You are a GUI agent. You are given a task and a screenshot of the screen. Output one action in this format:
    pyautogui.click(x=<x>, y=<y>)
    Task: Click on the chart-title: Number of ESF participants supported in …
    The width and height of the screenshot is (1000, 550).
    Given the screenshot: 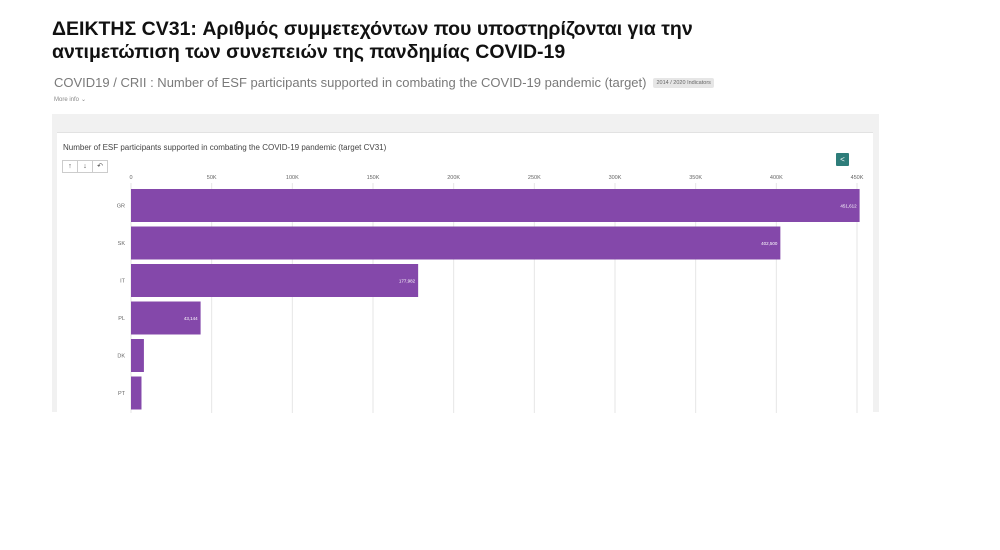 What is the action you would take?
    pyautogui.click(x=225, y=147)
    